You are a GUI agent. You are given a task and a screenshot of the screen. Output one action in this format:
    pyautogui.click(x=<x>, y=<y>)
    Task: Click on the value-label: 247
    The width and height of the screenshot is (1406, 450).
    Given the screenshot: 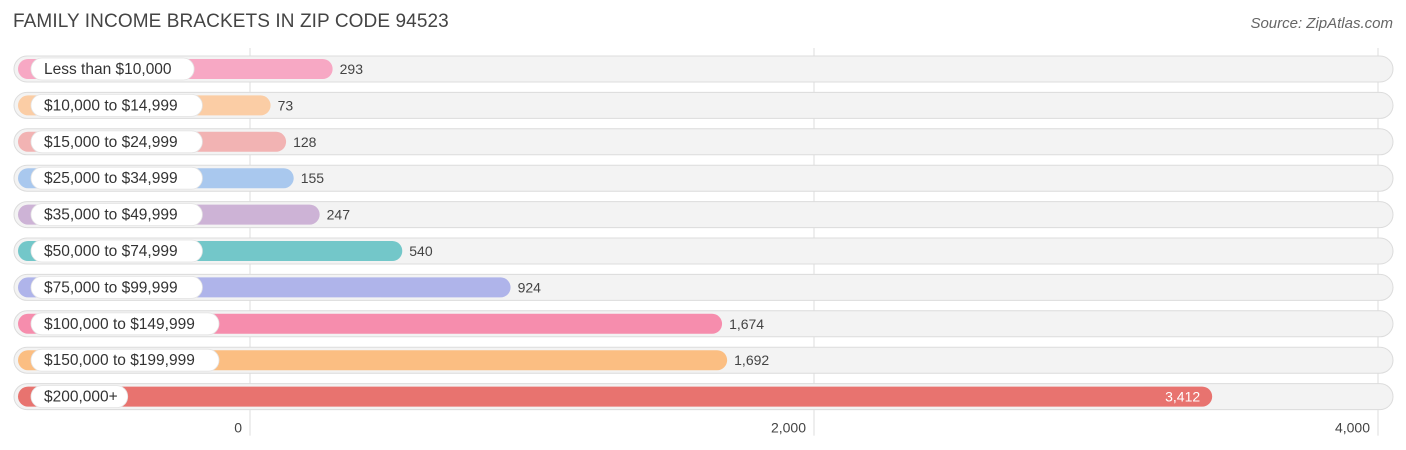 What is the action you would take?
    pyautogui.click(x=339, y=215)
    